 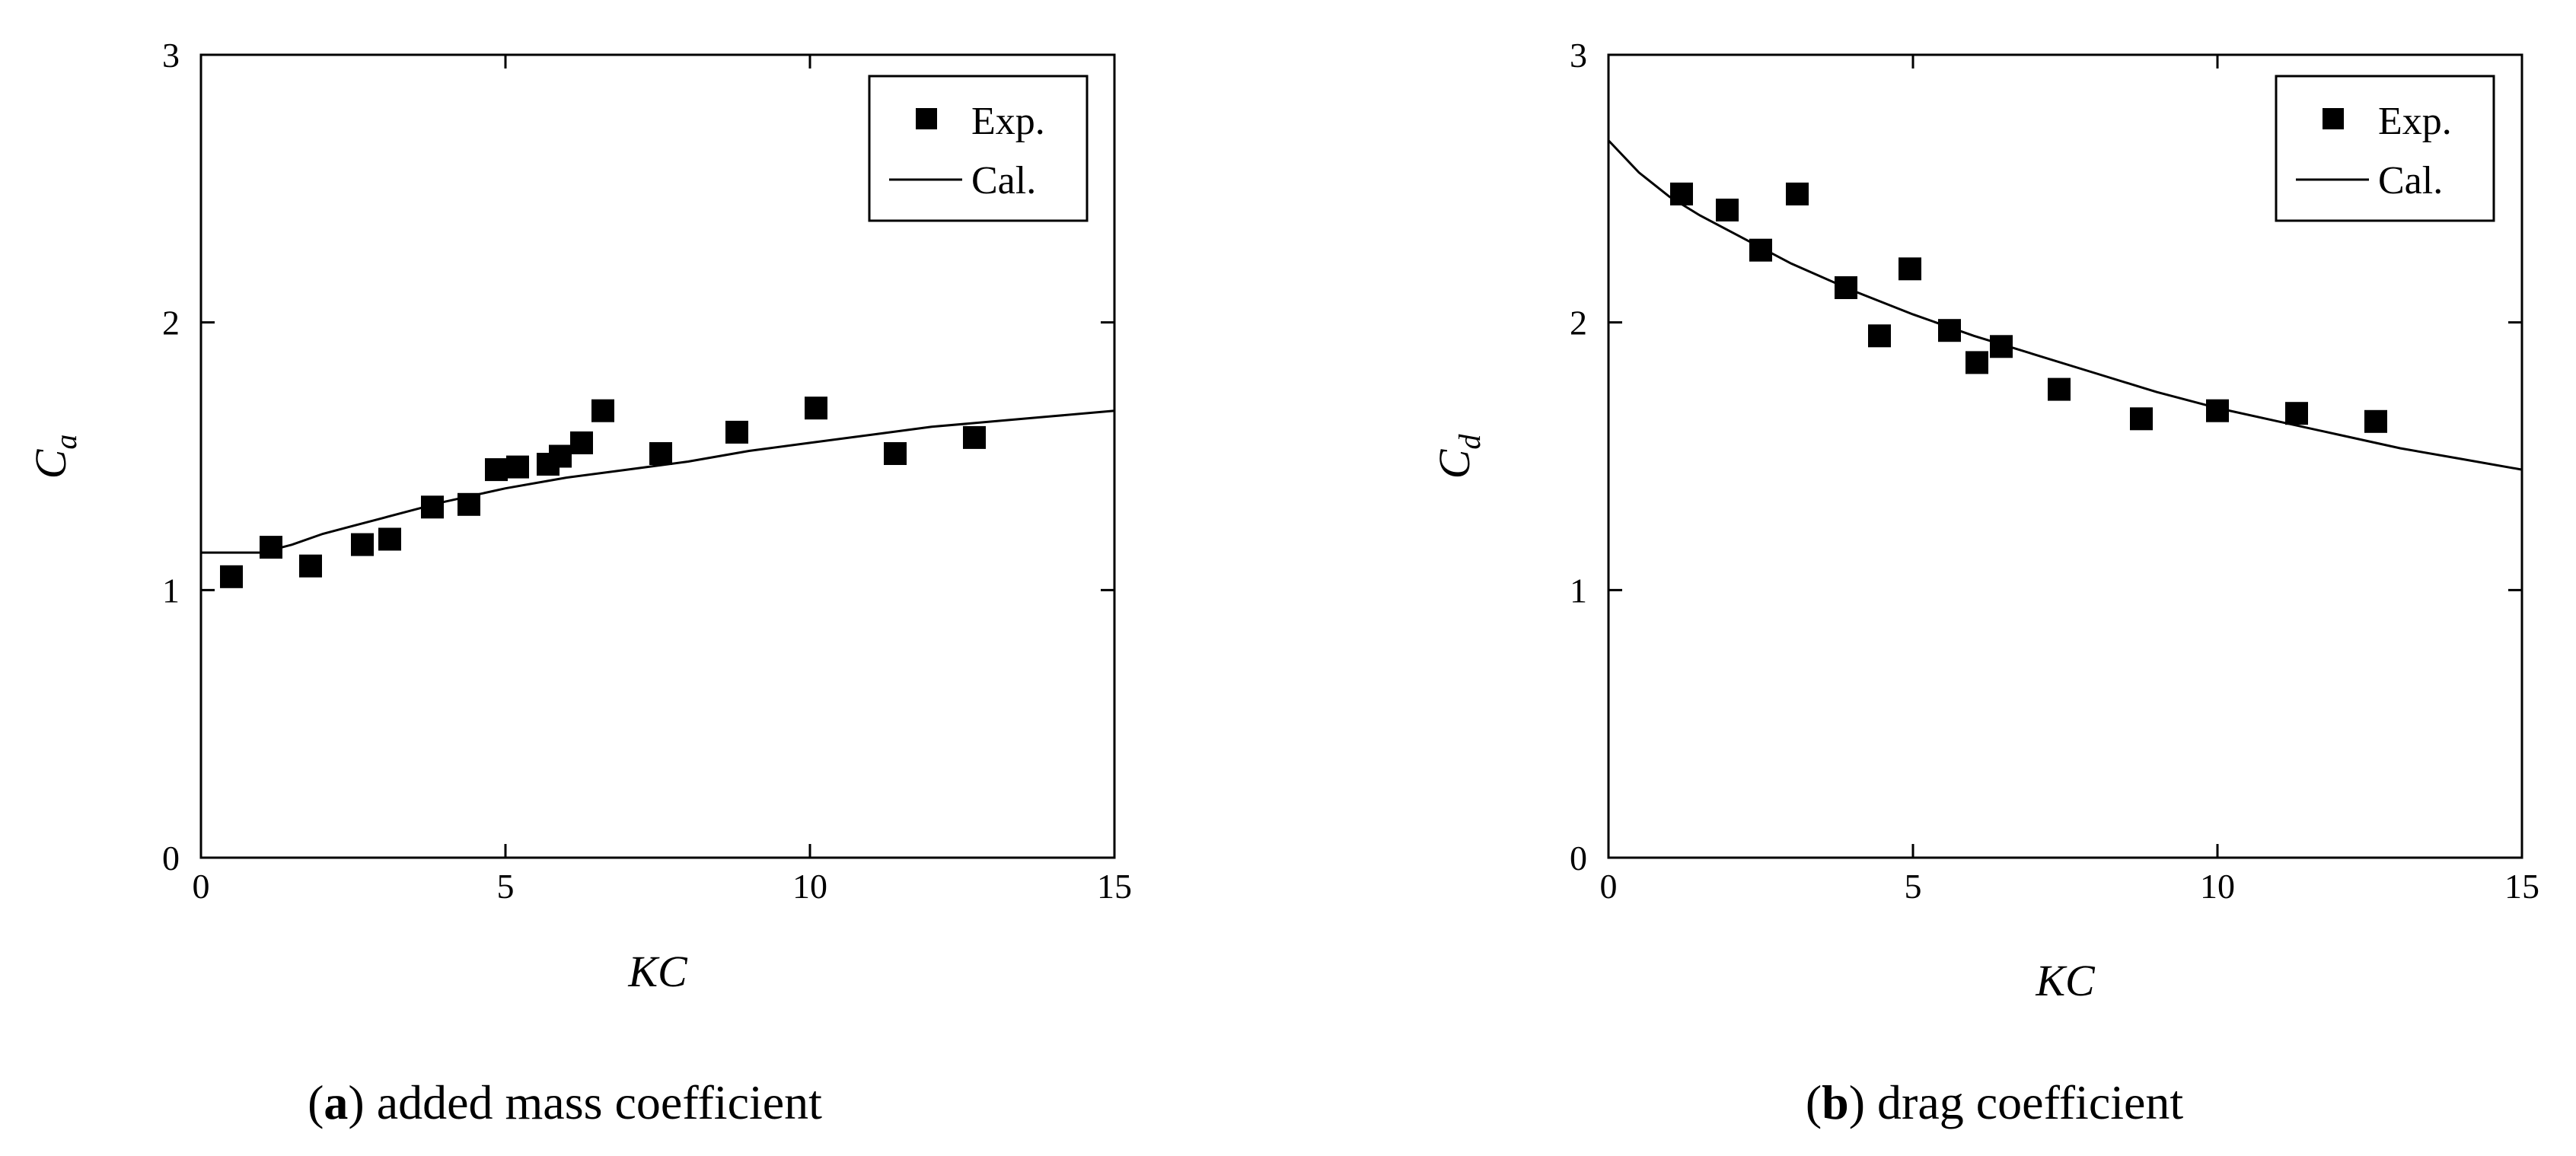 I want to click on panel-a-xtick-label-2: 10, so click(x=809, y=886).